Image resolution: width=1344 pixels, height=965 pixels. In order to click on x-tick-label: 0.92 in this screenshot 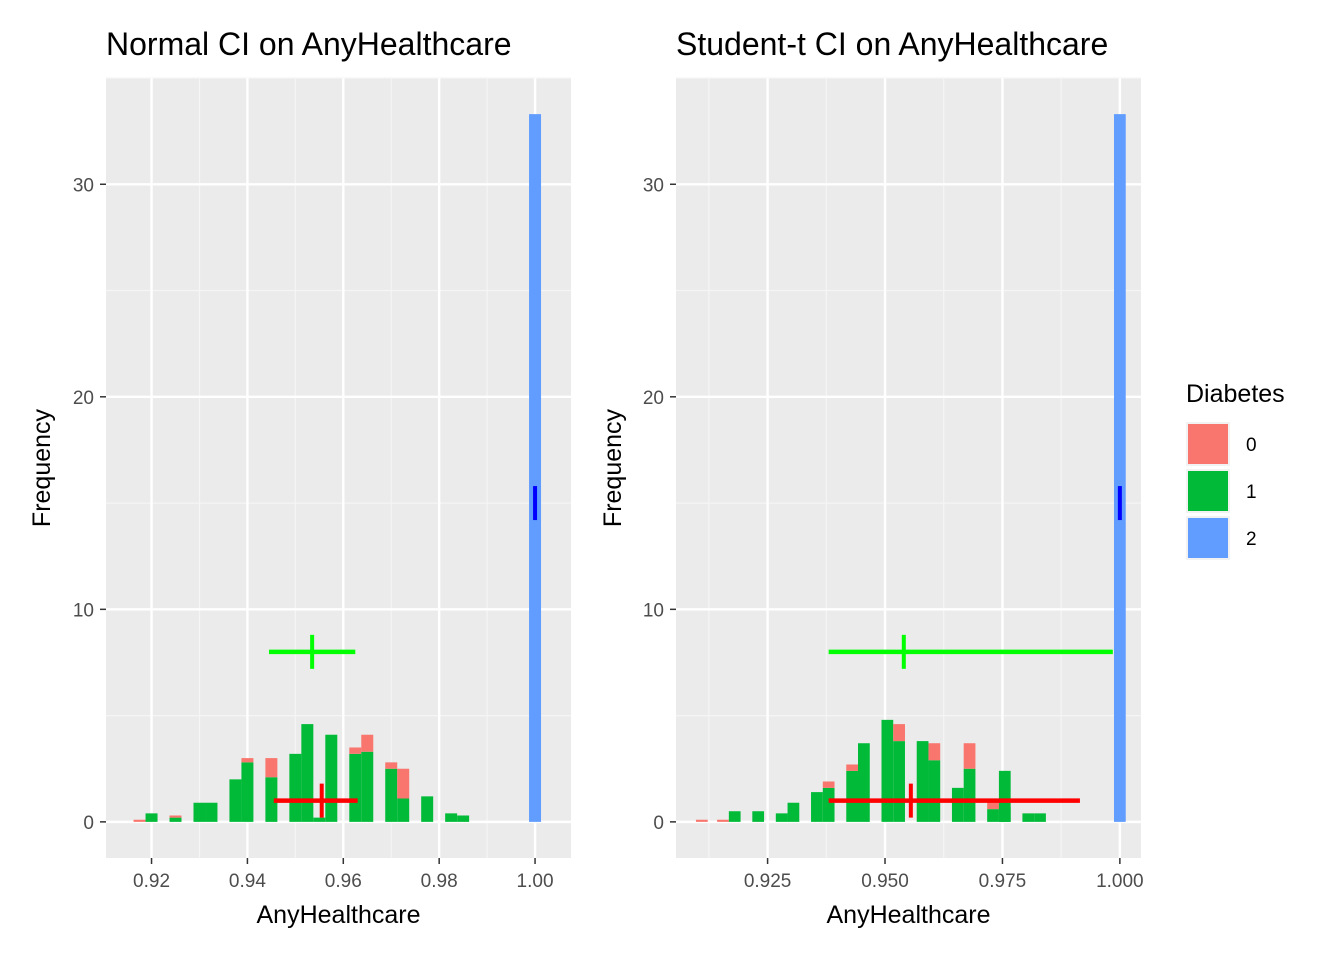, I will do `click(151, 881)`.